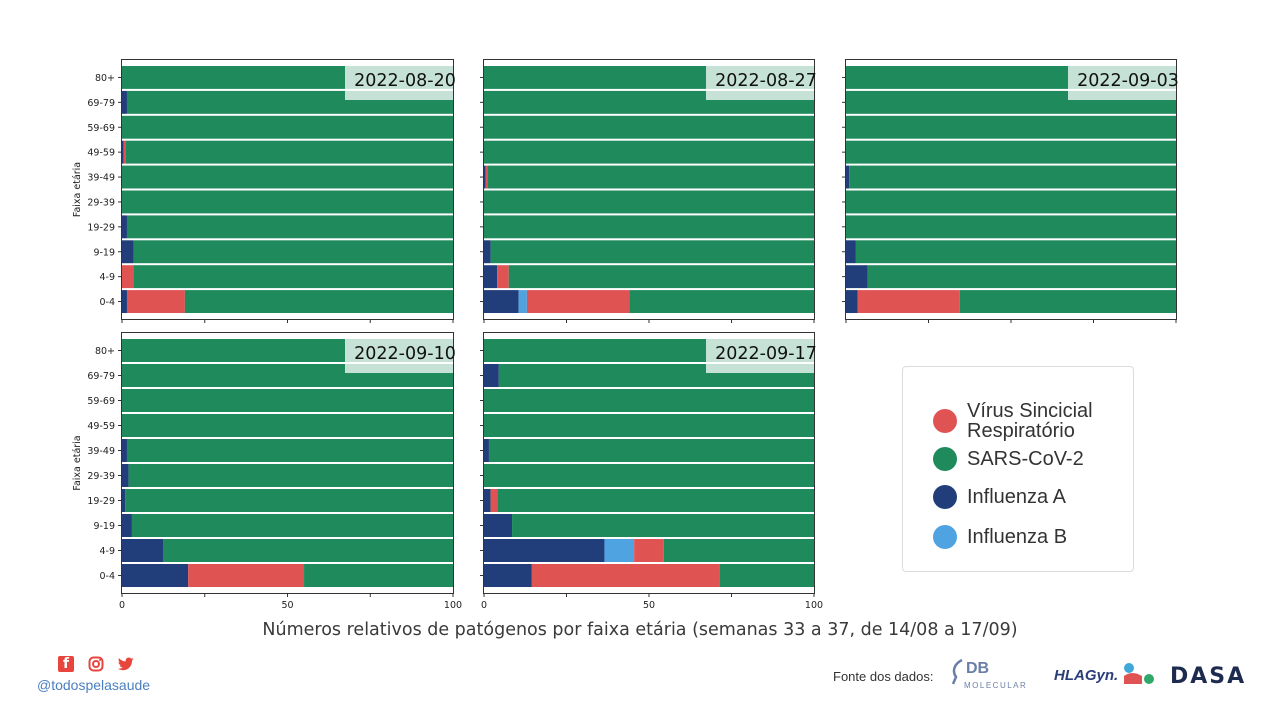 The image size is (1280, 720). Describe the element at coordinates (945, 421) in the screenshot. I see `legend-swatch-rsv` at that location.